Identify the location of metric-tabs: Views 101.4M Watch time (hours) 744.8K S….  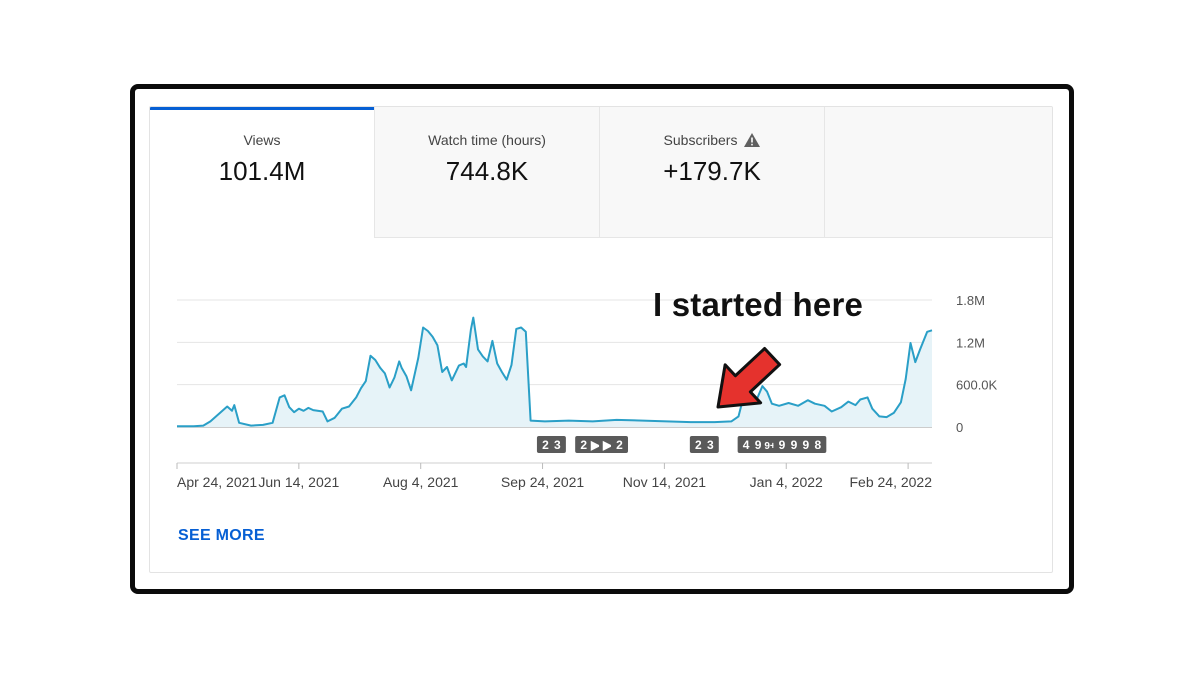
(601, 172).